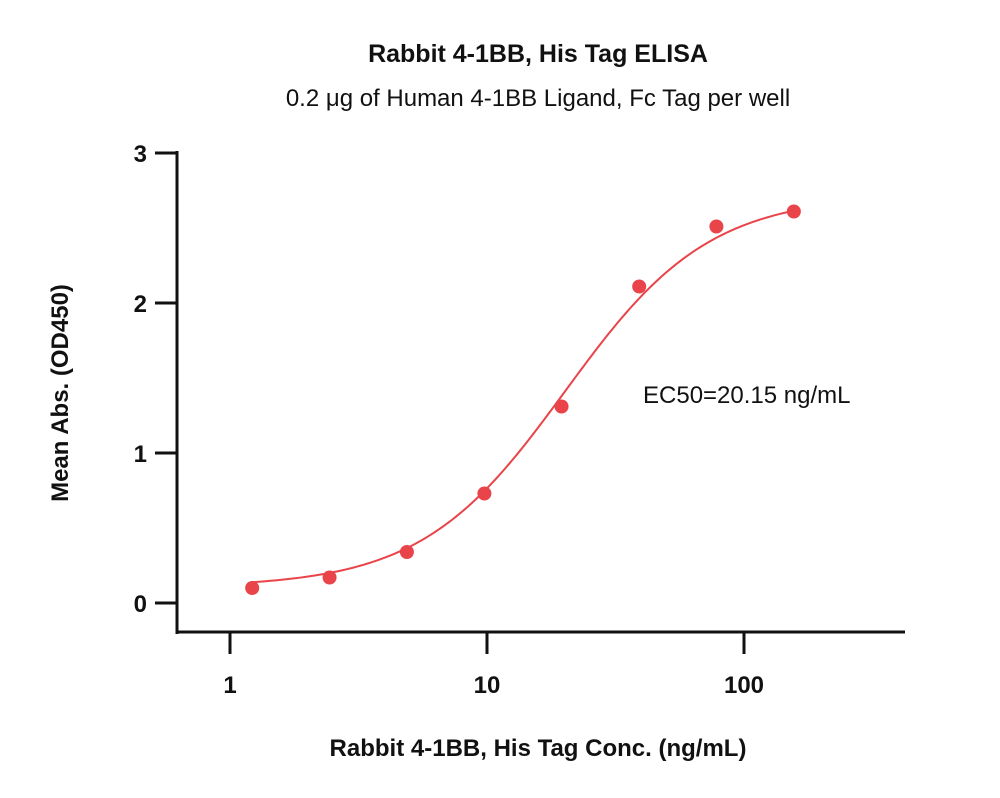  I want to click on y-tick-label: 1, so click(140, 454).